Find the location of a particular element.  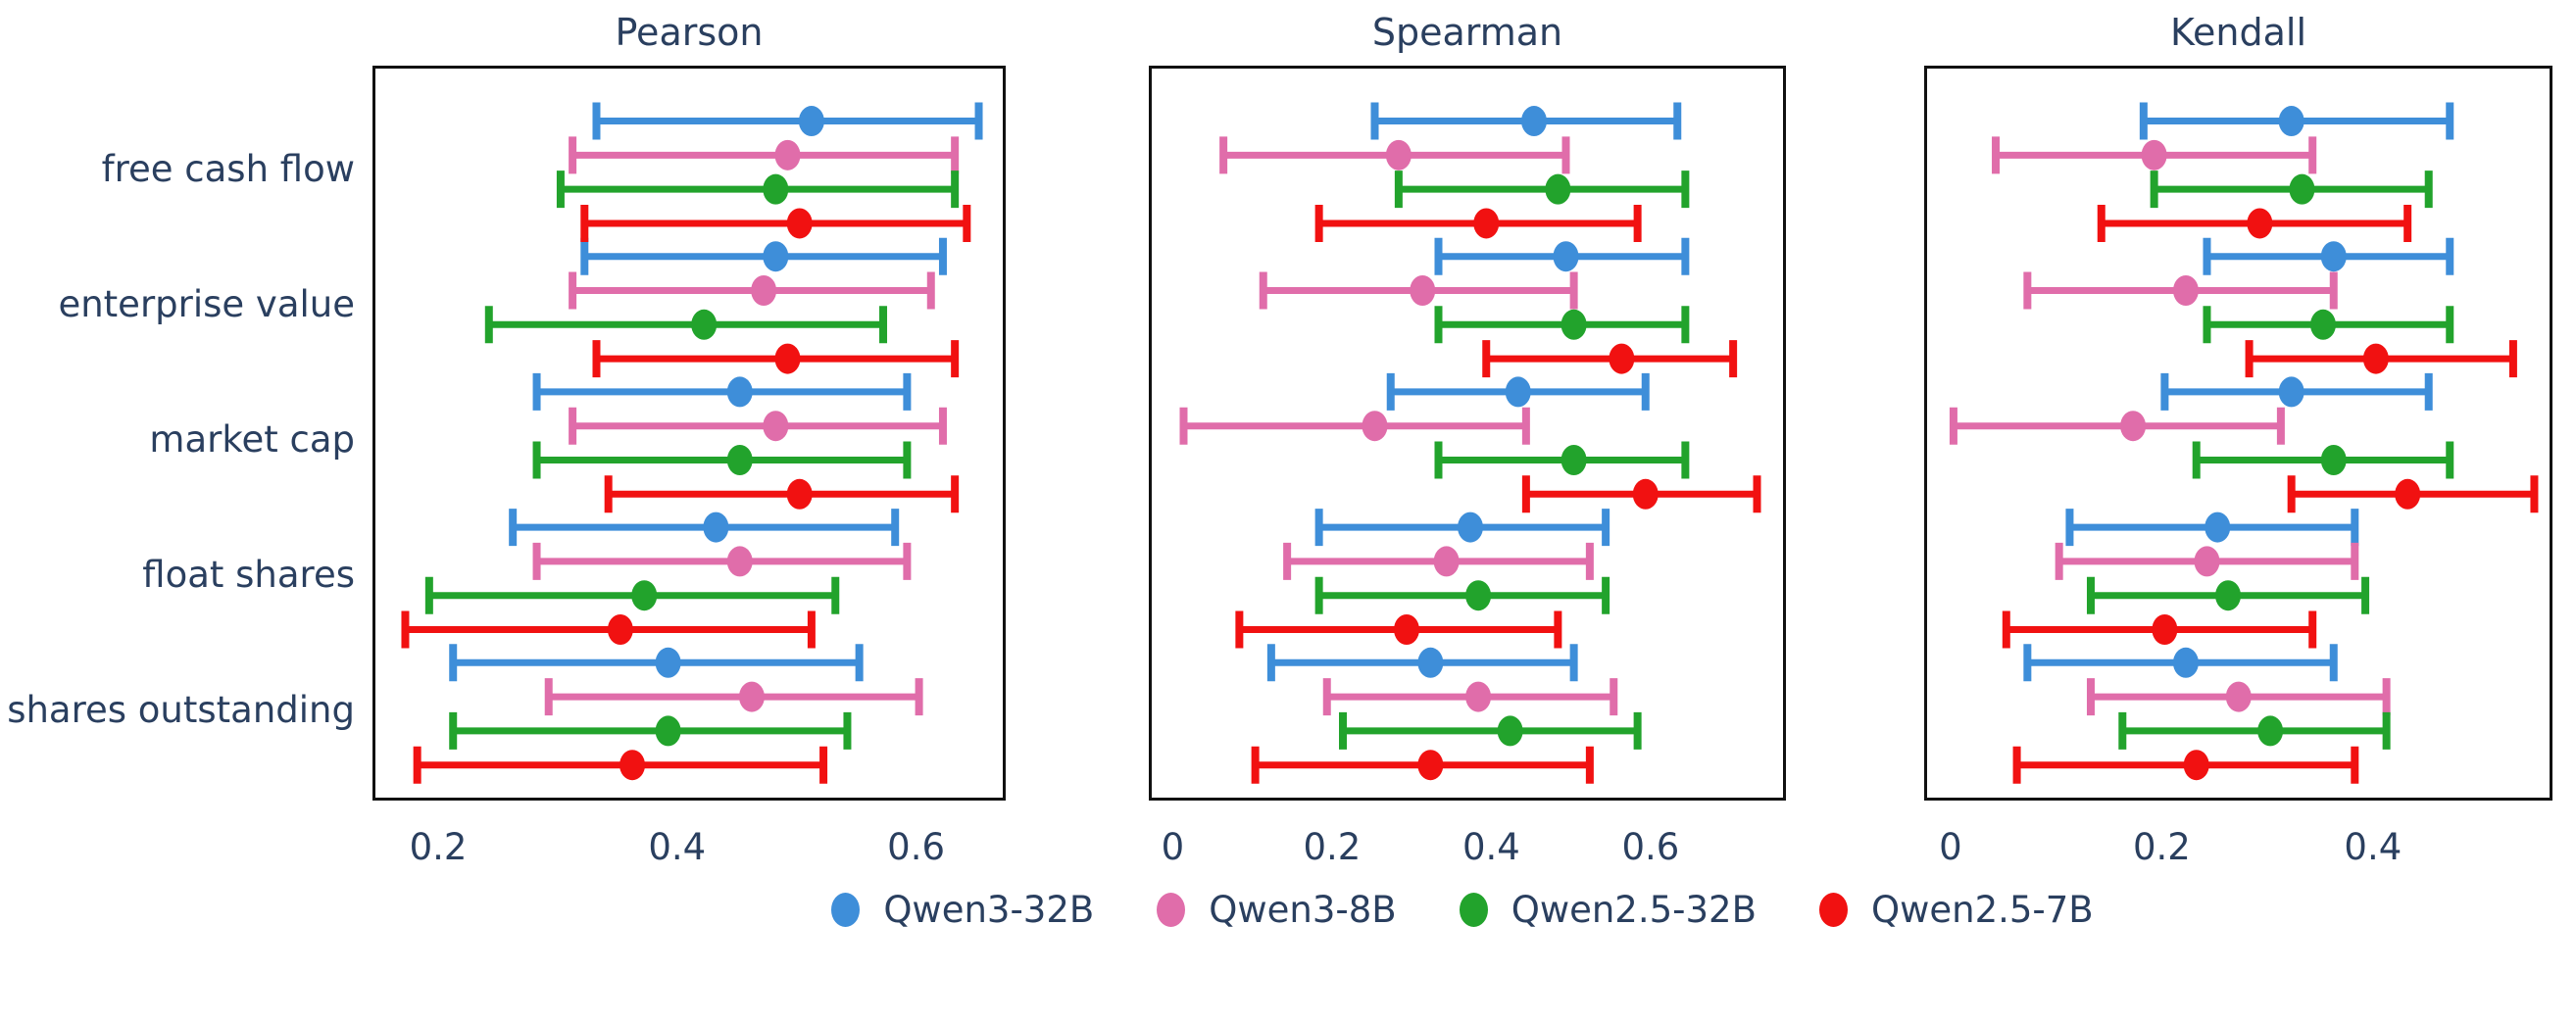

errorbar-spearman-qwen2-5-32b-shares-outstanding is located at coordinates (1490, 730).